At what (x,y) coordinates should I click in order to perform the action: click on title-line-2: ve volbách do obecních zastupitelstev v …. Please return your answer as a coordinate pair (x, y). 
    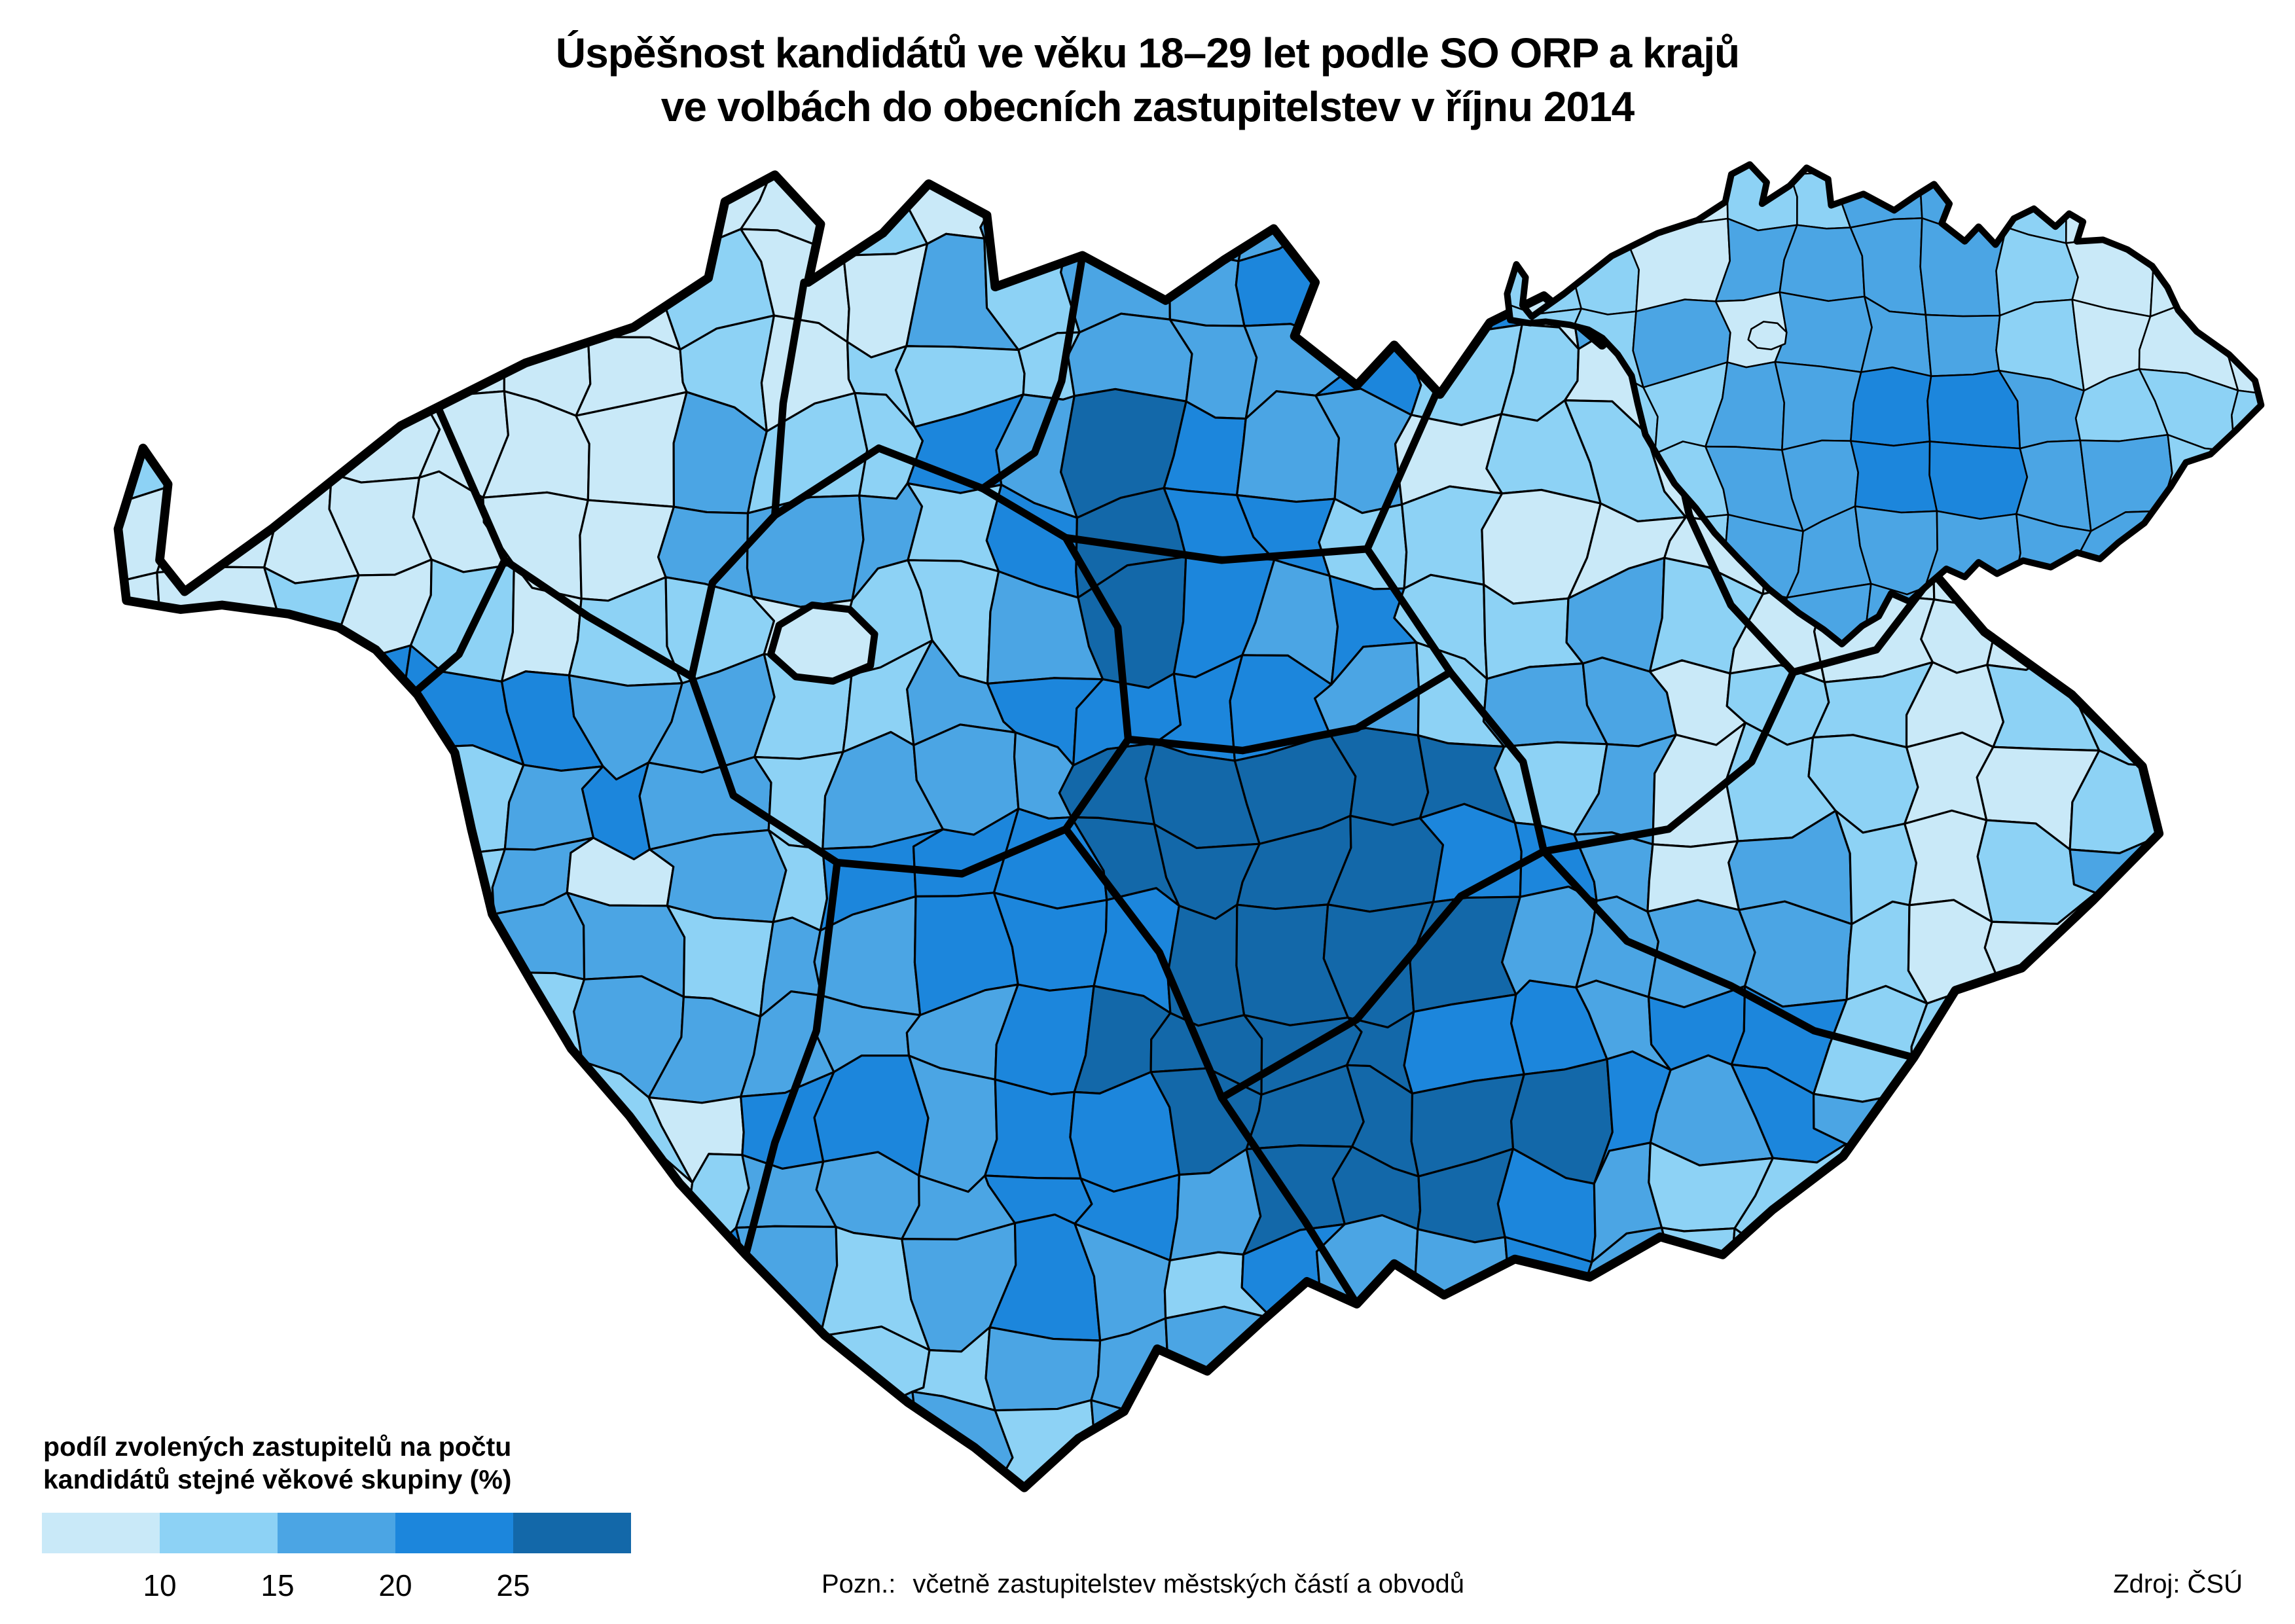
    Looking at the image, I should click on (1147, 106).